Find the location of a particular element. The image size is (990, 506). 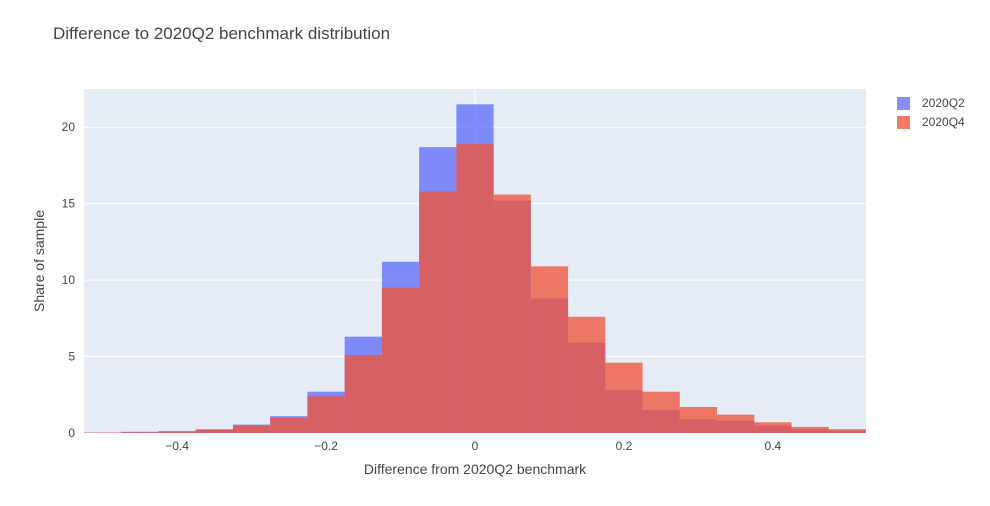

x-axis-ticks: −0.4 −0.2 0 0.2 0.4 is located at coordinates (473, 446).